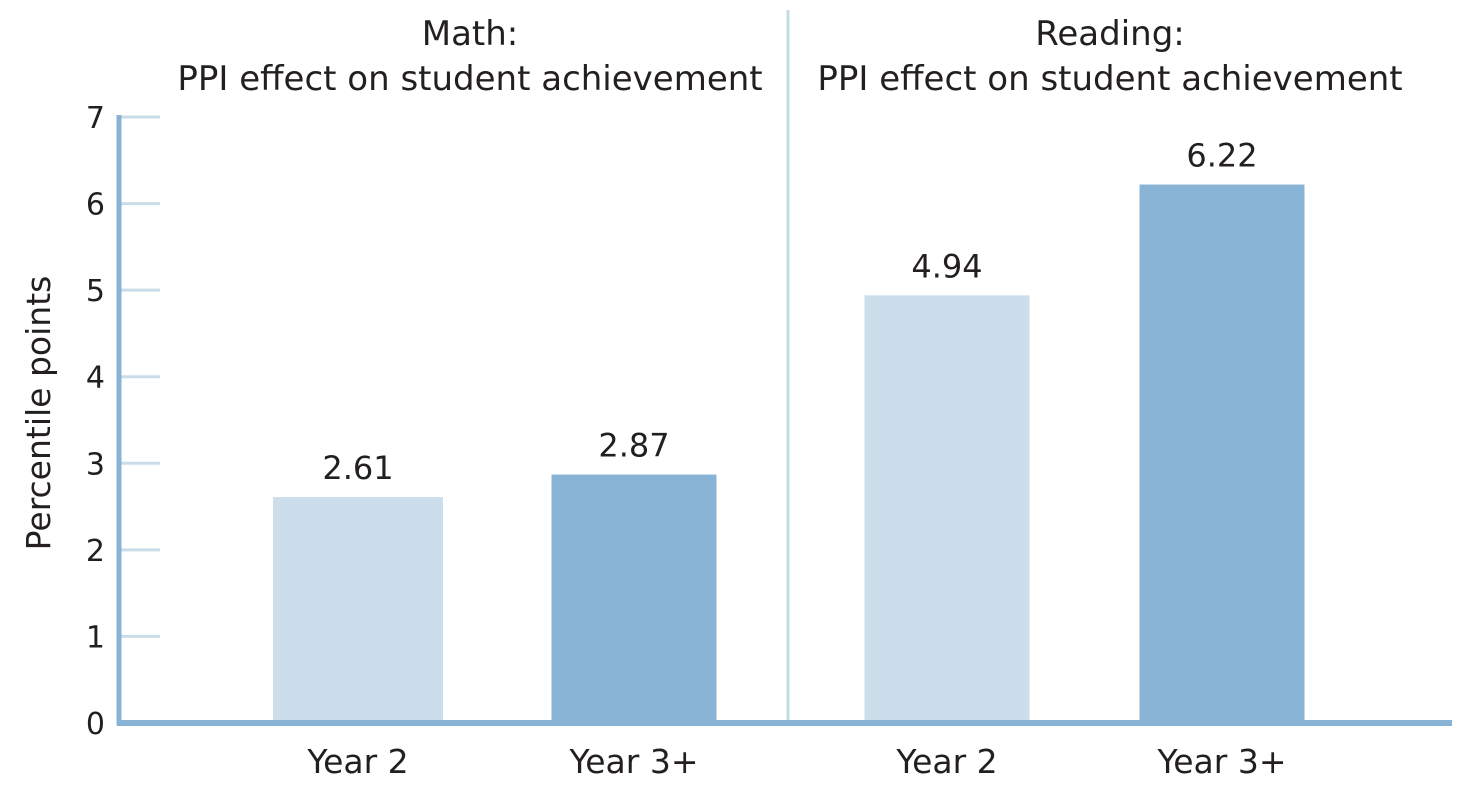 The image size is (1466, 792). What do you see at coordinates (1221, 156) in the screenshot?
I see `bar-value-label: 6.22` at bounding box center [1221, 156].